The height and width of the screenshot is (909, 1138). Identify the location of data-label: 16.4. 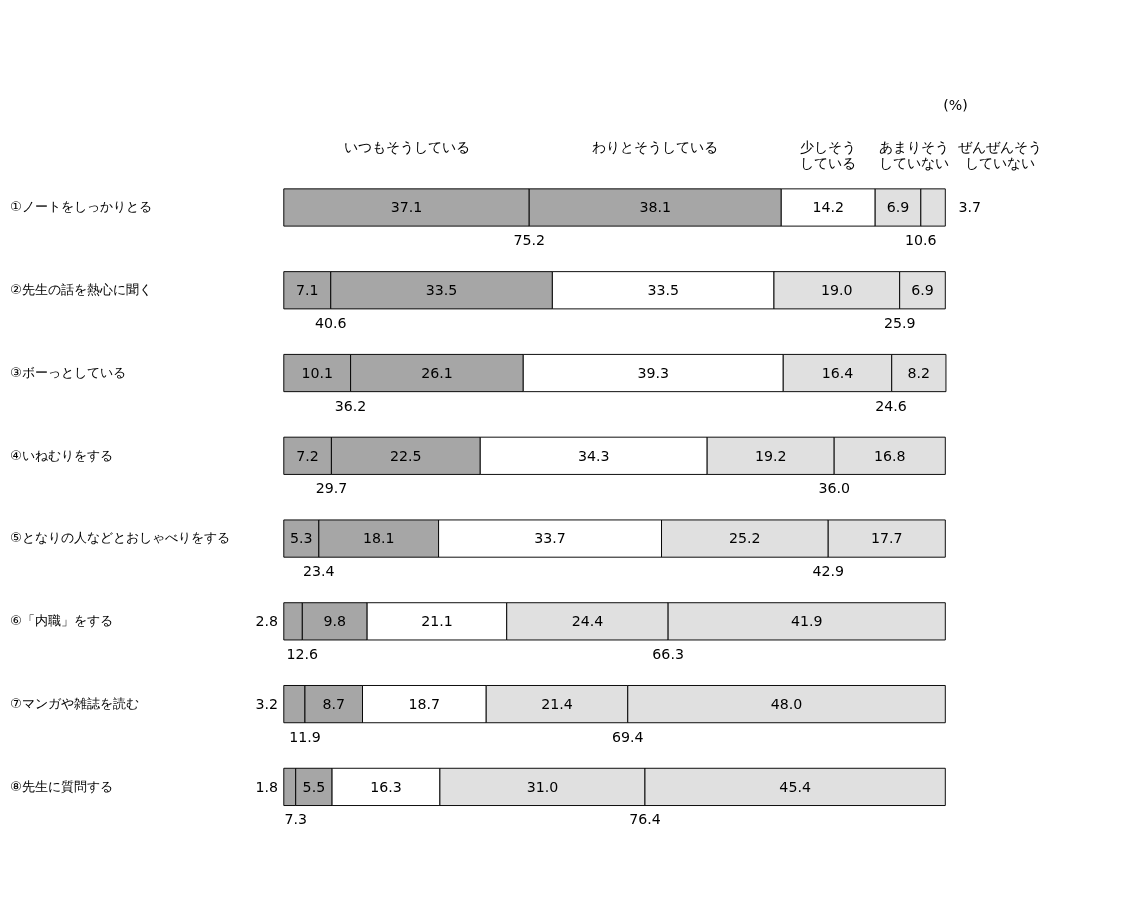
(837, 372).